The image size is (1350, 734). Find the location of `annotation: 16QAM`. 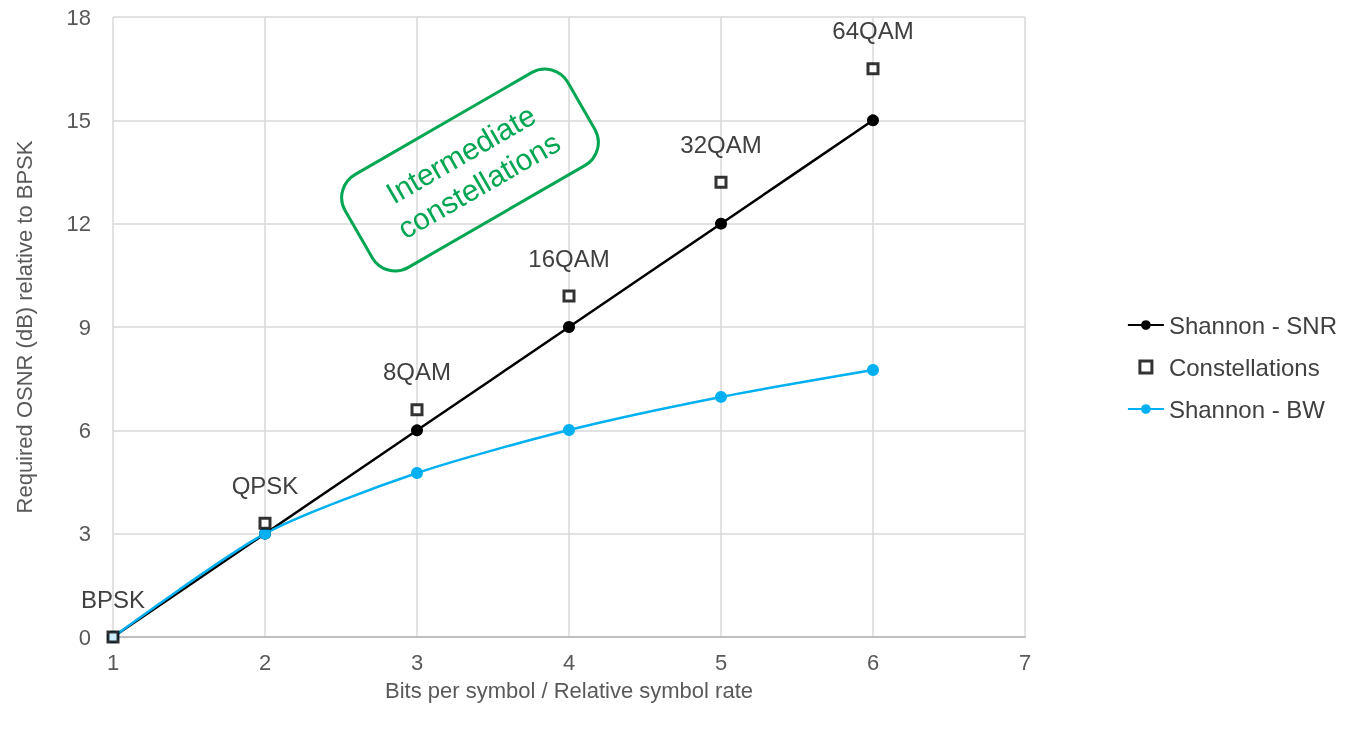

annotation: 16QAM is located at coordinates (569, 258).